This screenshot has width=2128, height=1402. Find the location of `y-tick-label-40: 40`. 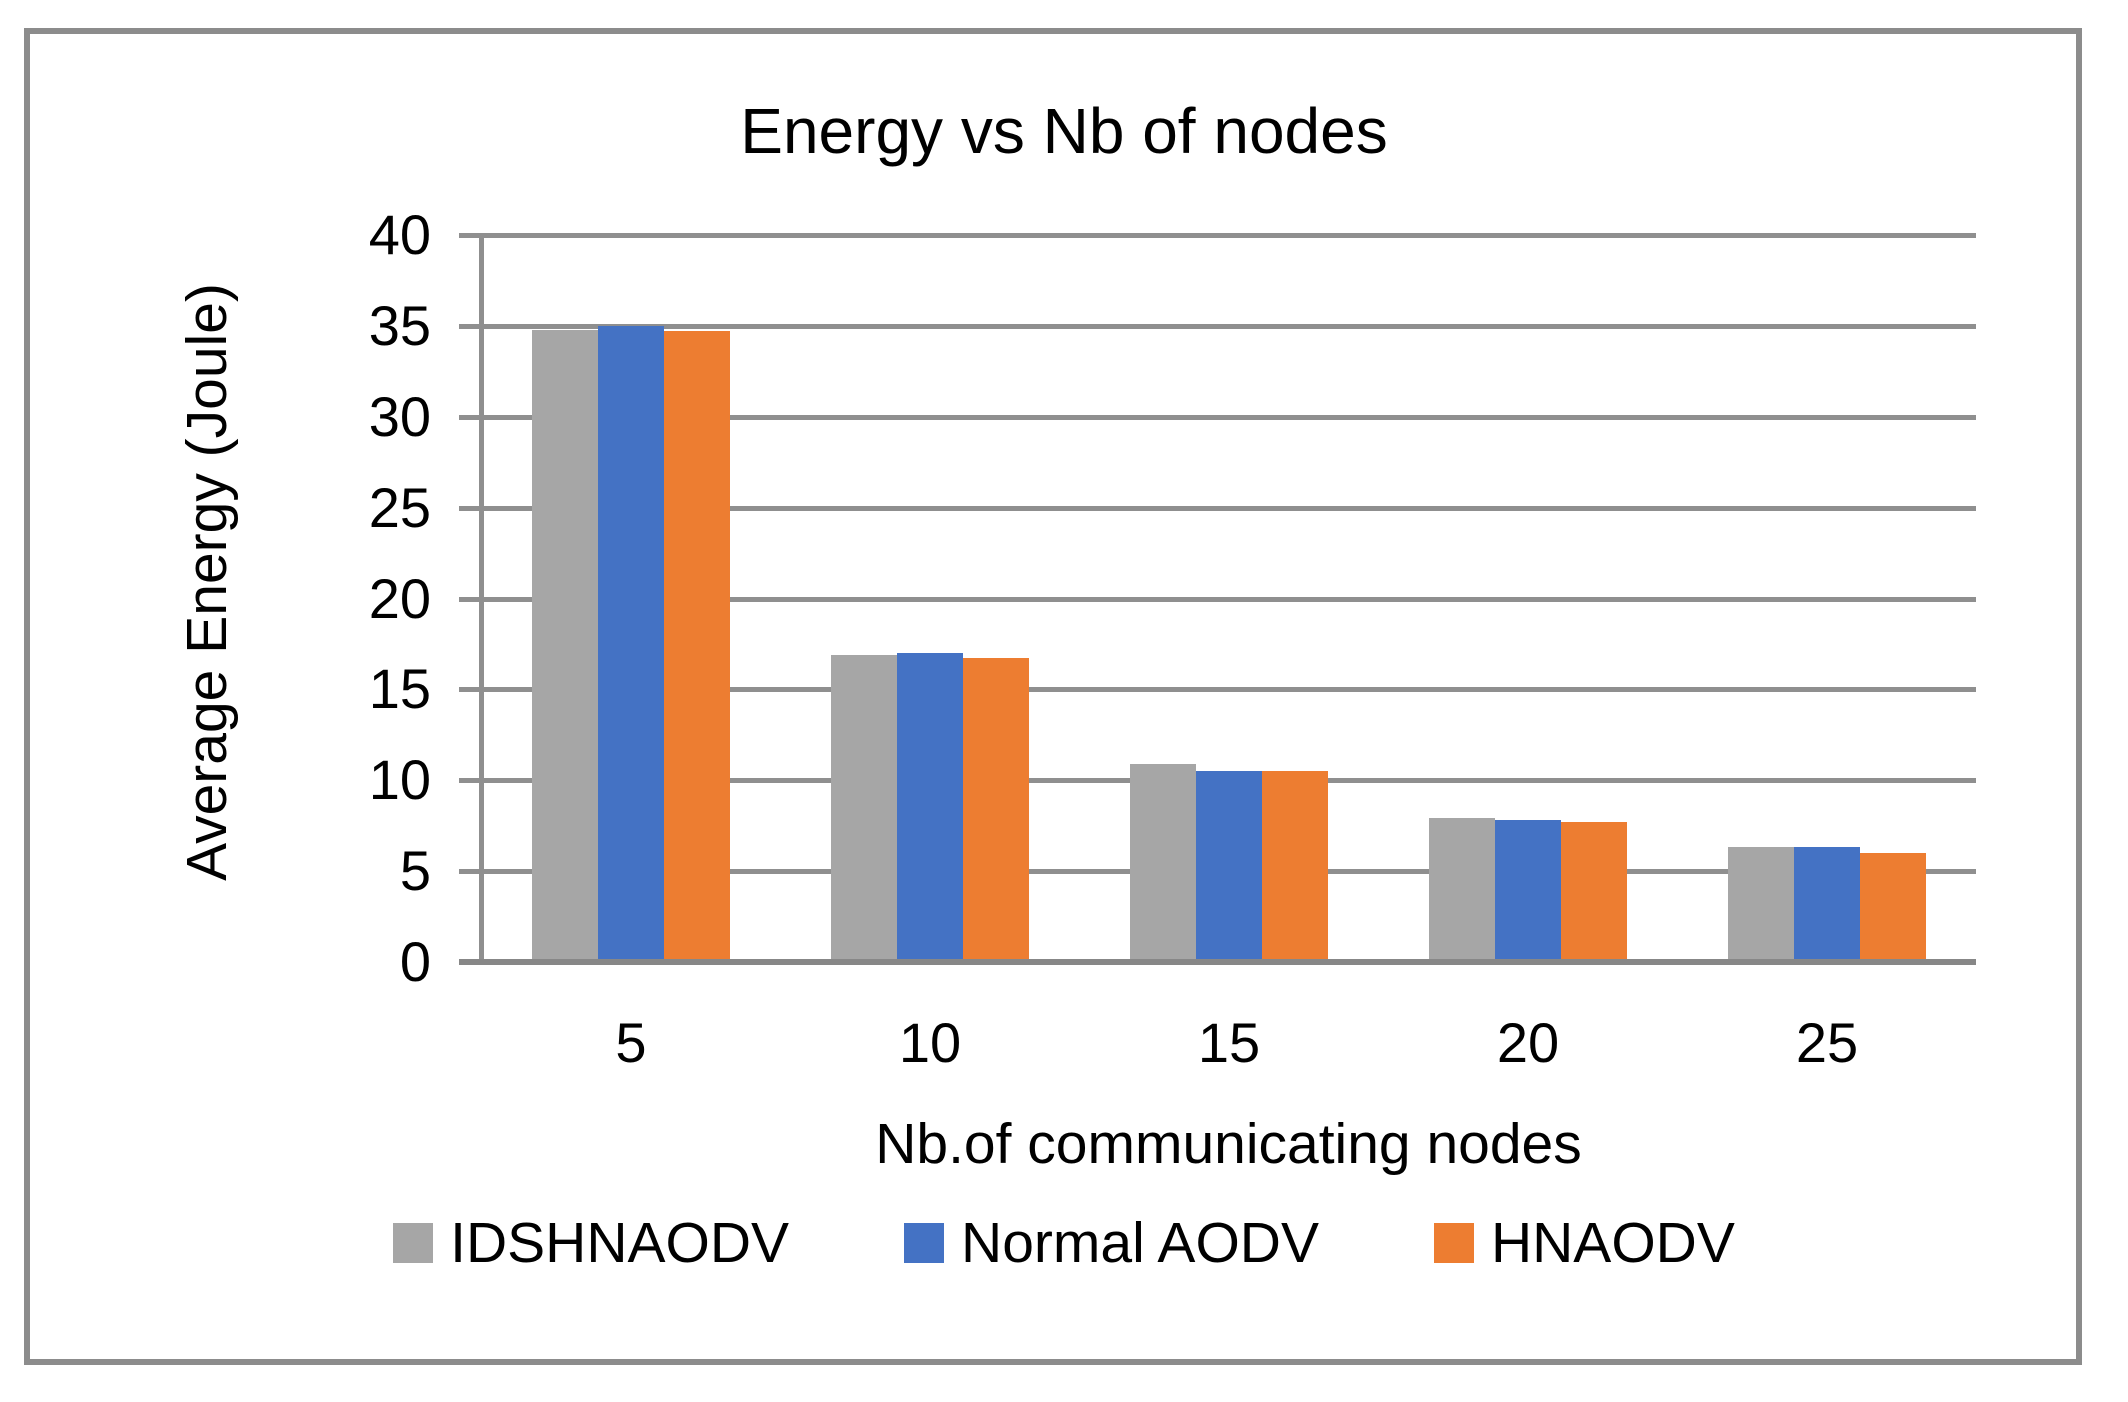

y-tick-label-40: 40 is located at coordinates (399, 234).